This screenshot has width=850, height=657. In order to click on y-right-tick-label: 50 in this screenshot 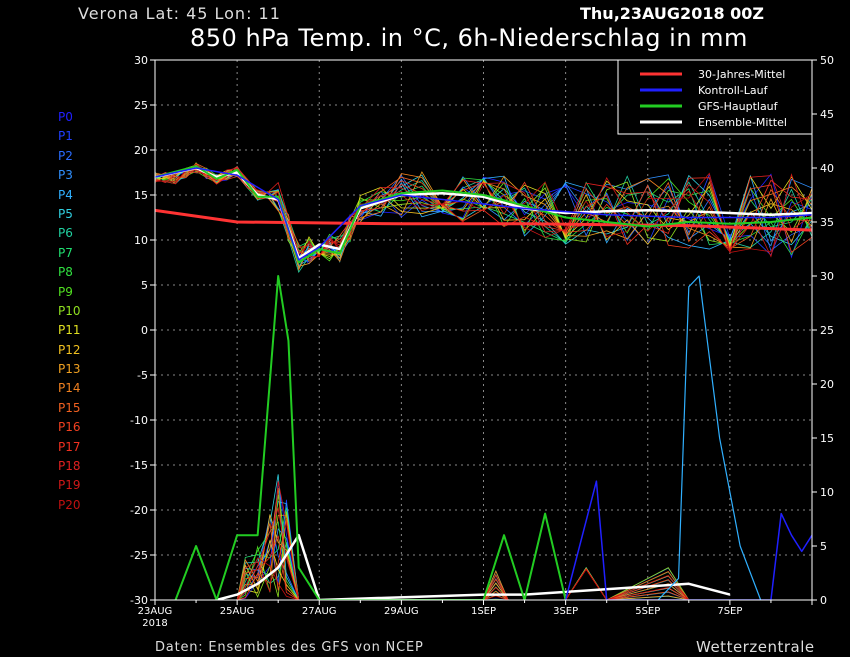, I will do `click(827, 60)`.